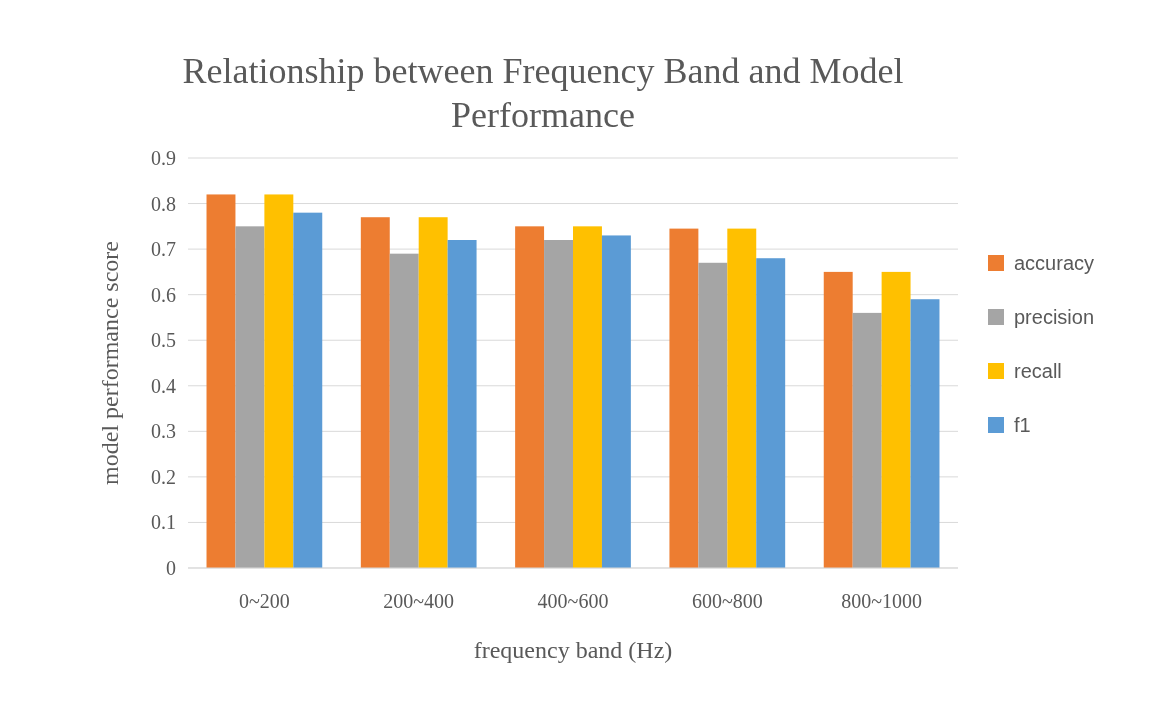  What do you see at coordinates (1022, 425) in the screenshot?
I see `legend-label: f1` at bounding box center [1022, 425].